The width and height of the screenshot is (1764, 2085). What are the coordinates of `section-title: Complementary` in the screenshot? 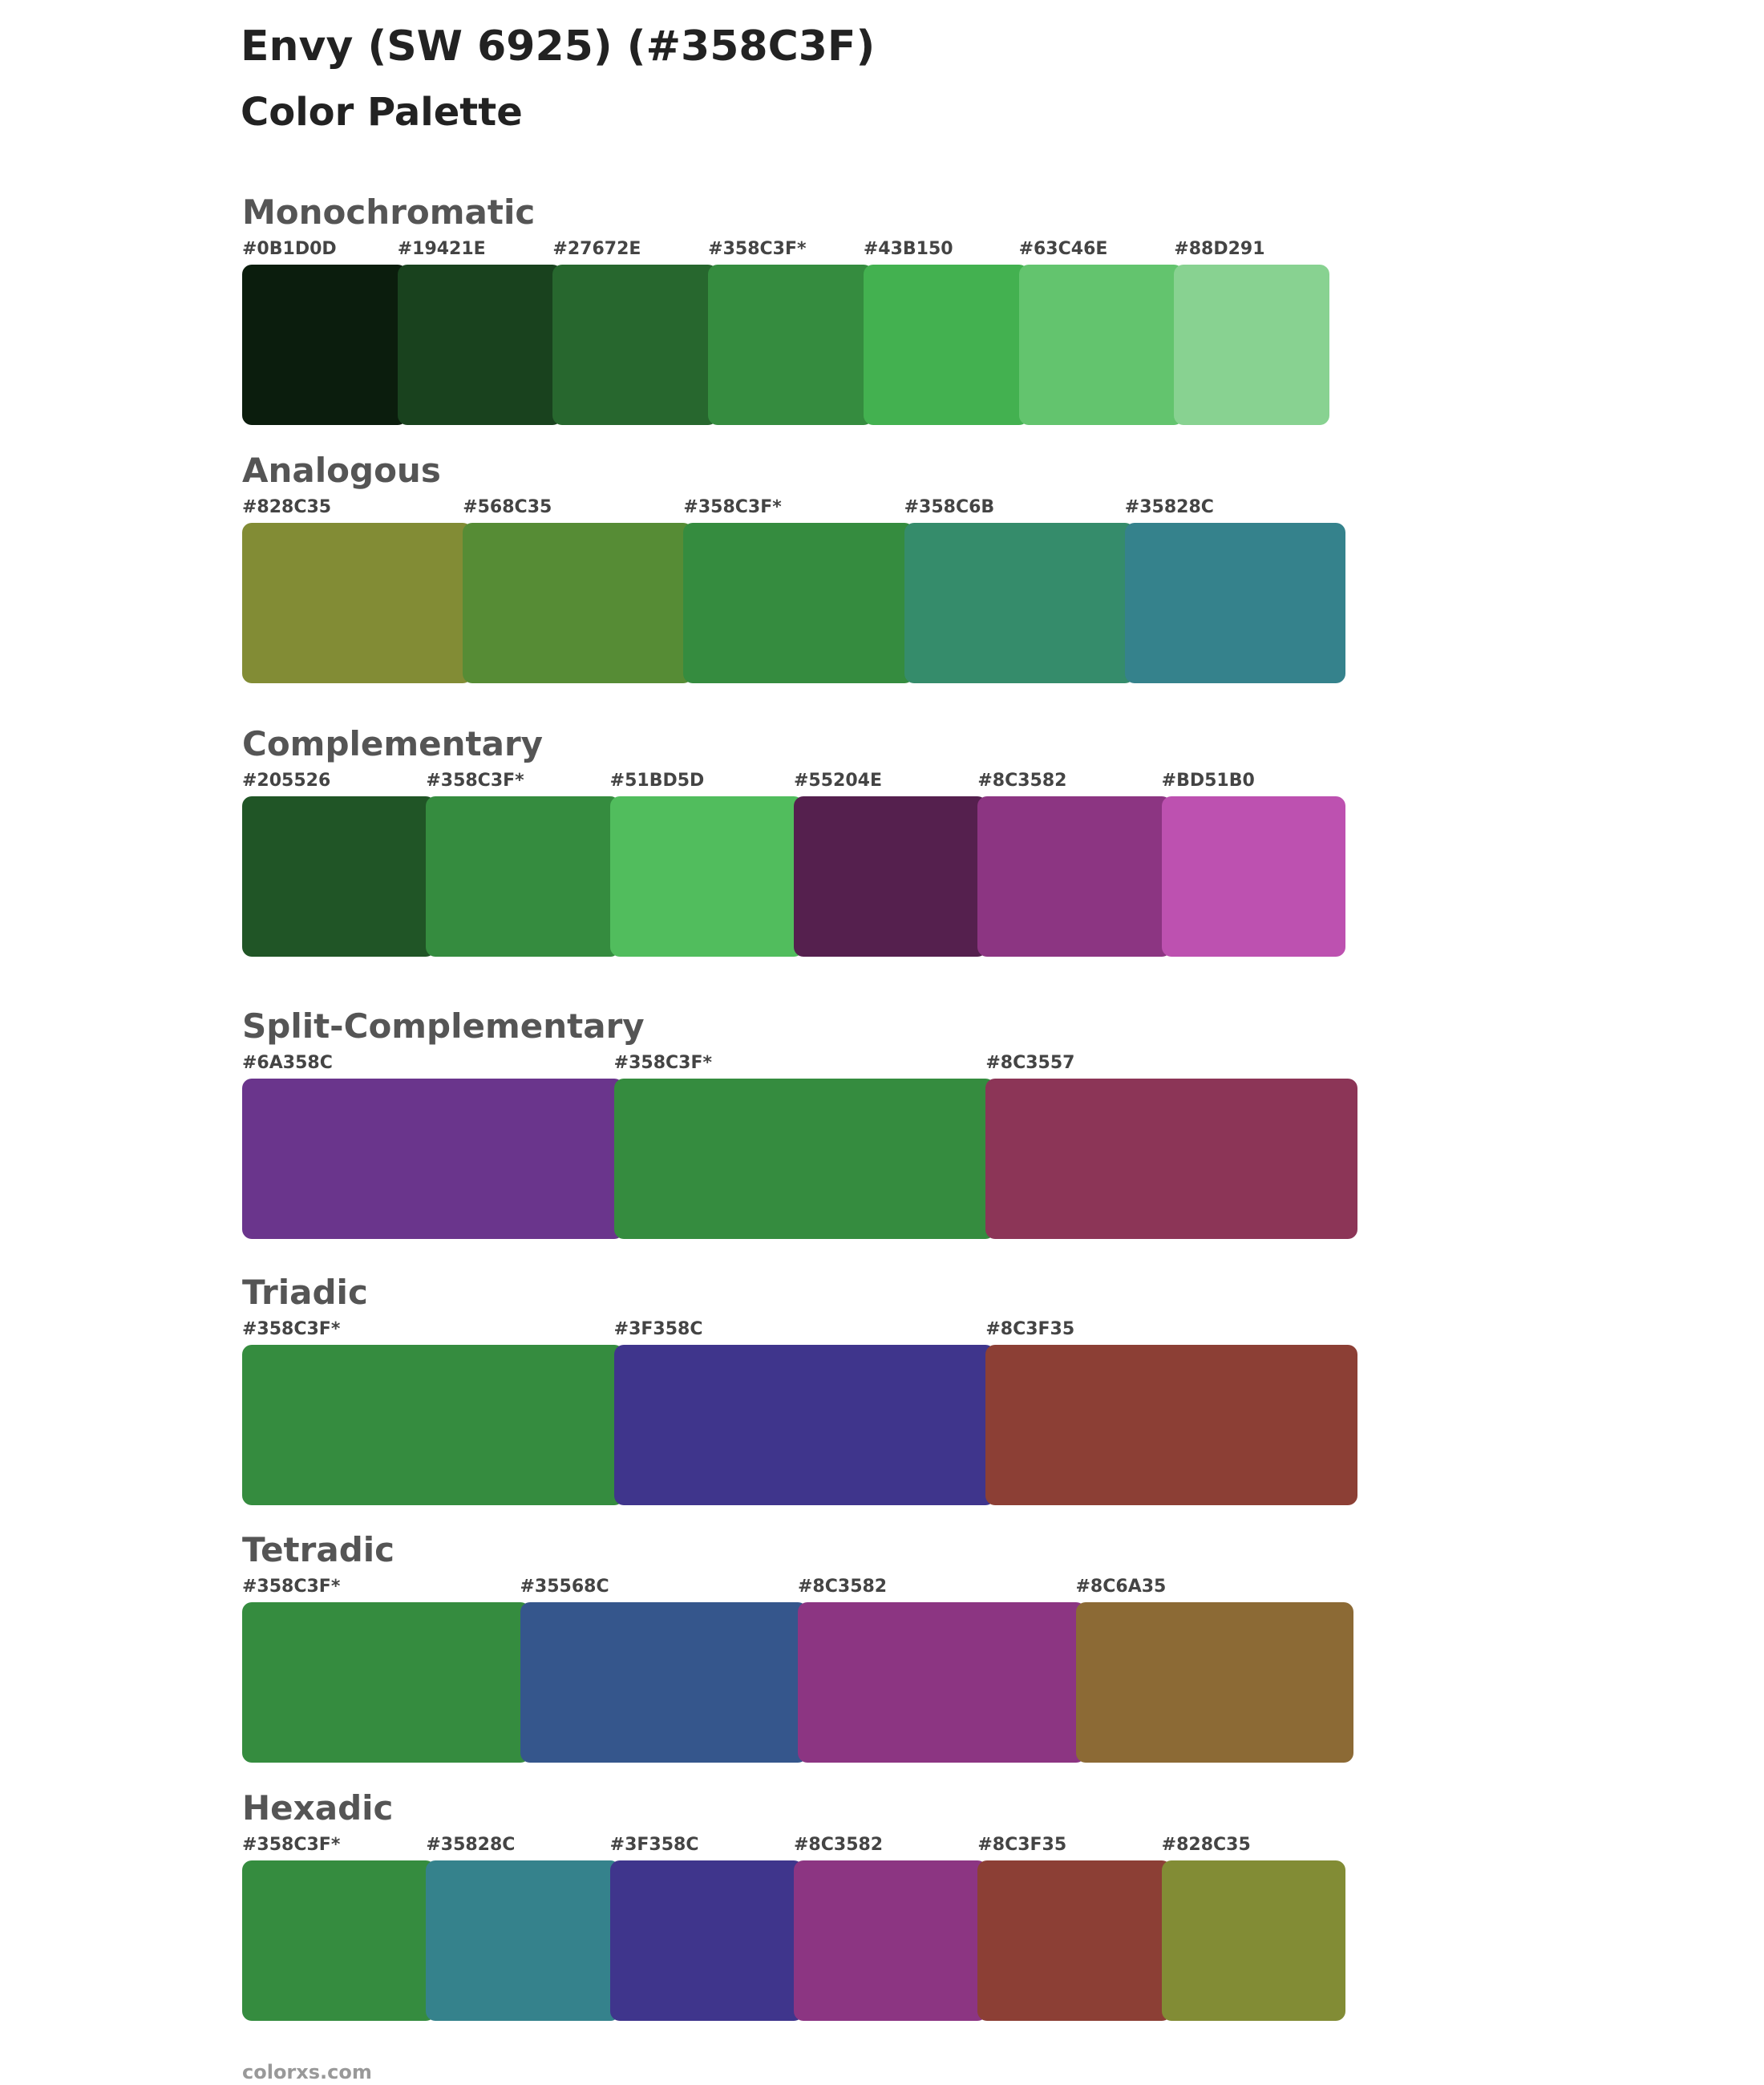 It's located at (393, 744).